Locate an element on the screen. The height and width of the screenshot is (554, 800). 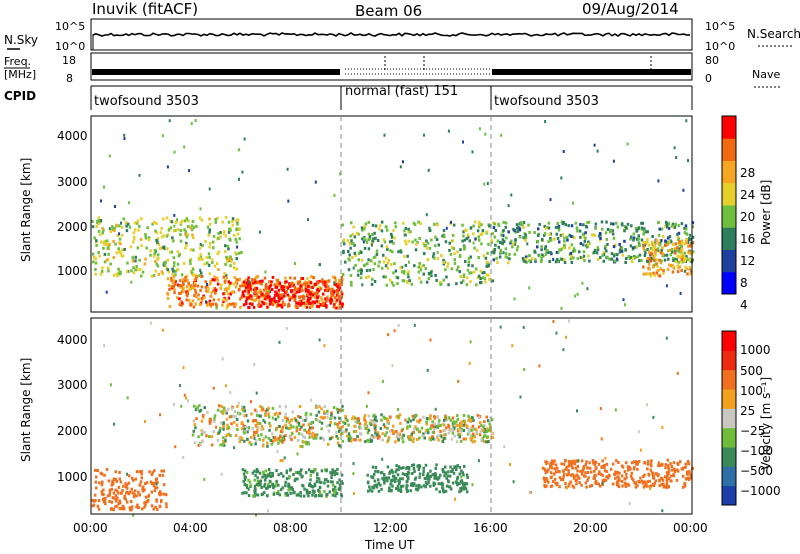
power-cell-1907 is located at coordinates (644, 274).